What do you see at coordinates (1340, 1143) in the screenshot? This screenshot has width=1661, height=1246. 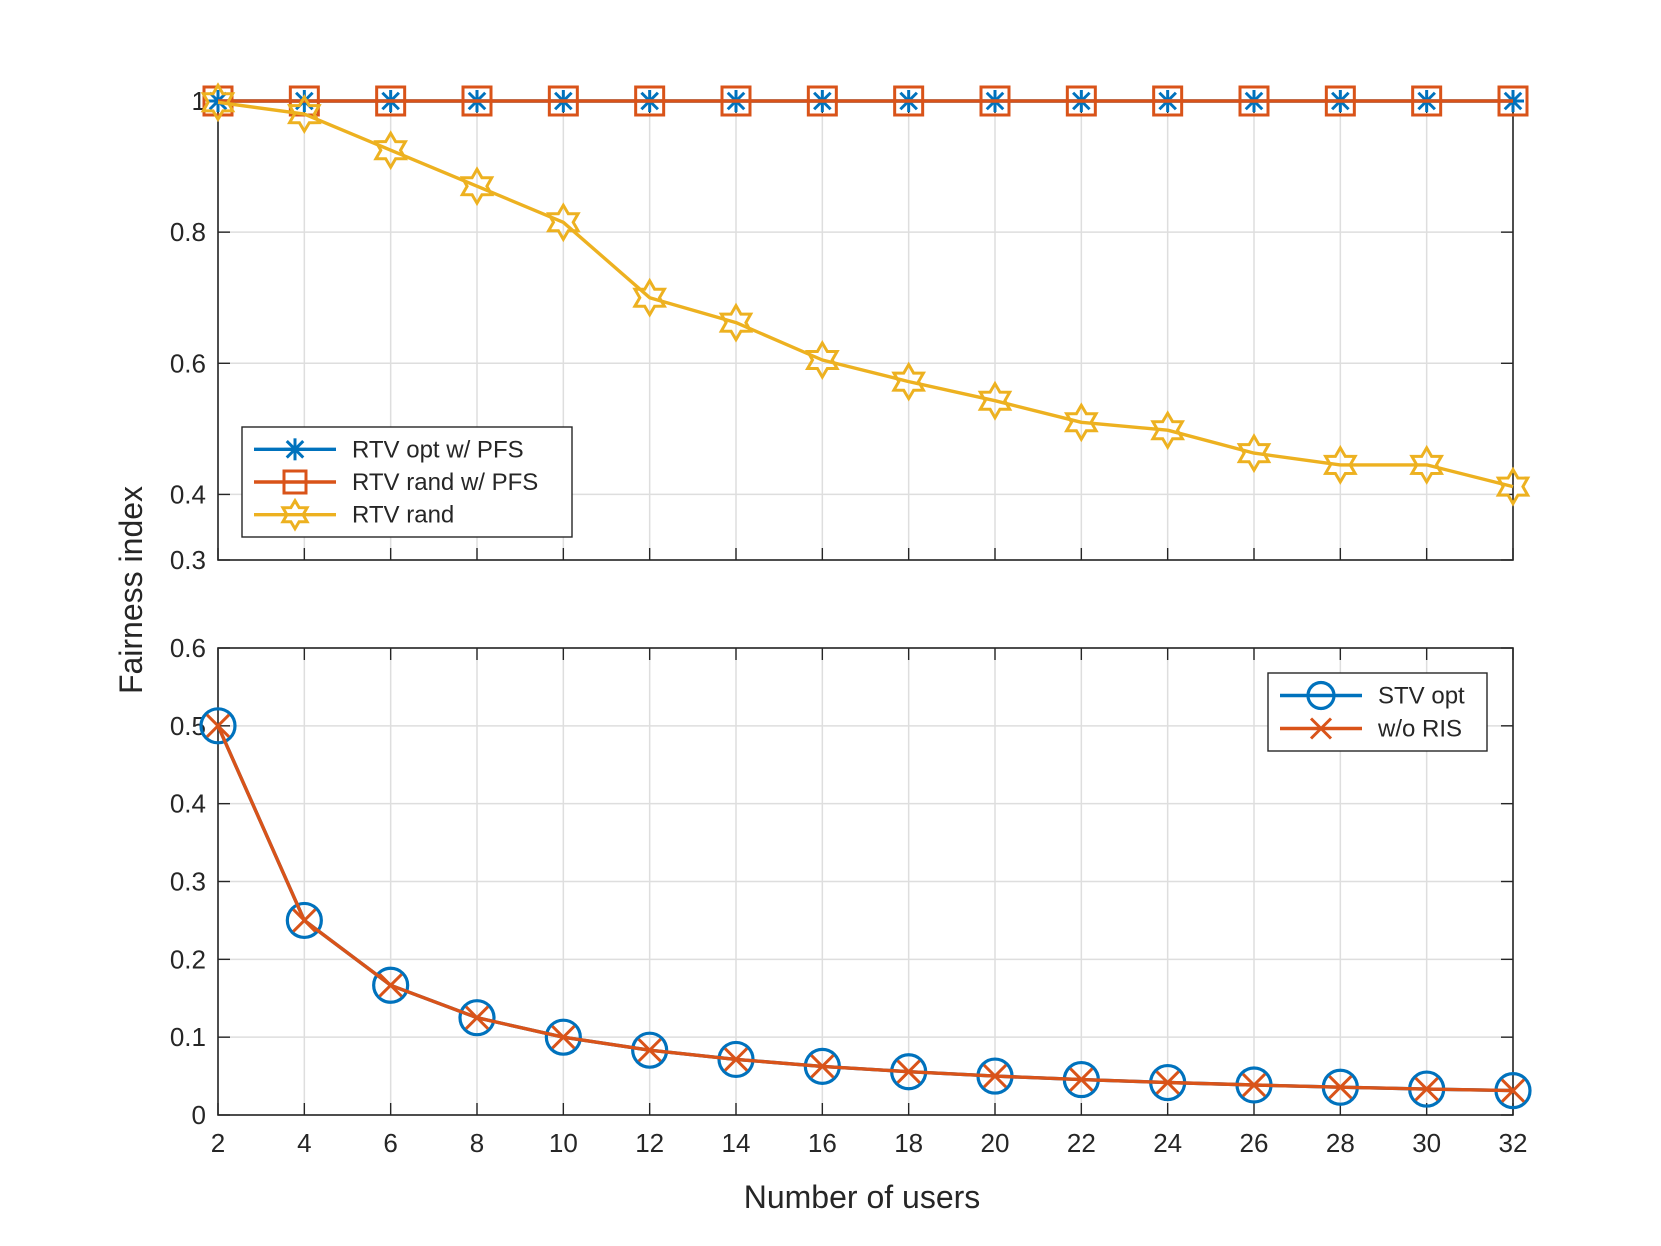 I see `x-tick-label: 28` at bounding box center [1340, 1143].